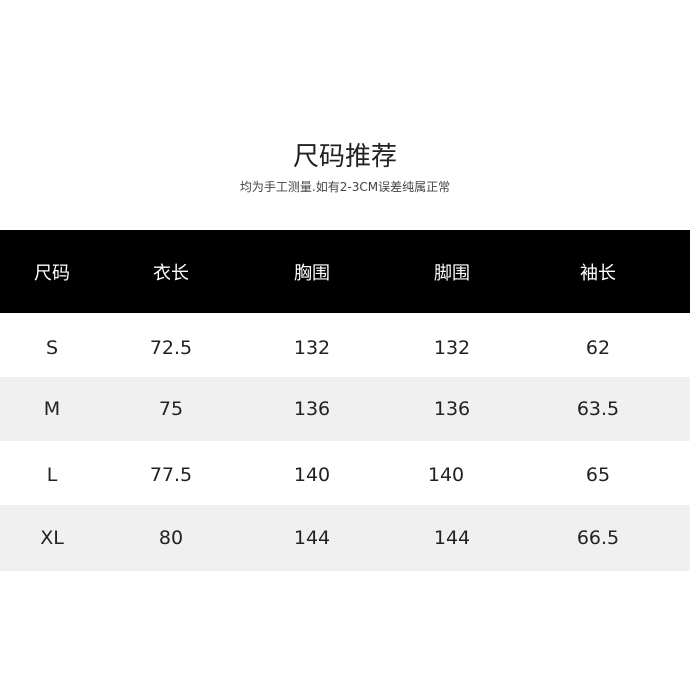 This screenshot has height=690, width=690. Describe the element at coordinates (171, 409) in the screenshot. I see `cell-length: 75` at that location.